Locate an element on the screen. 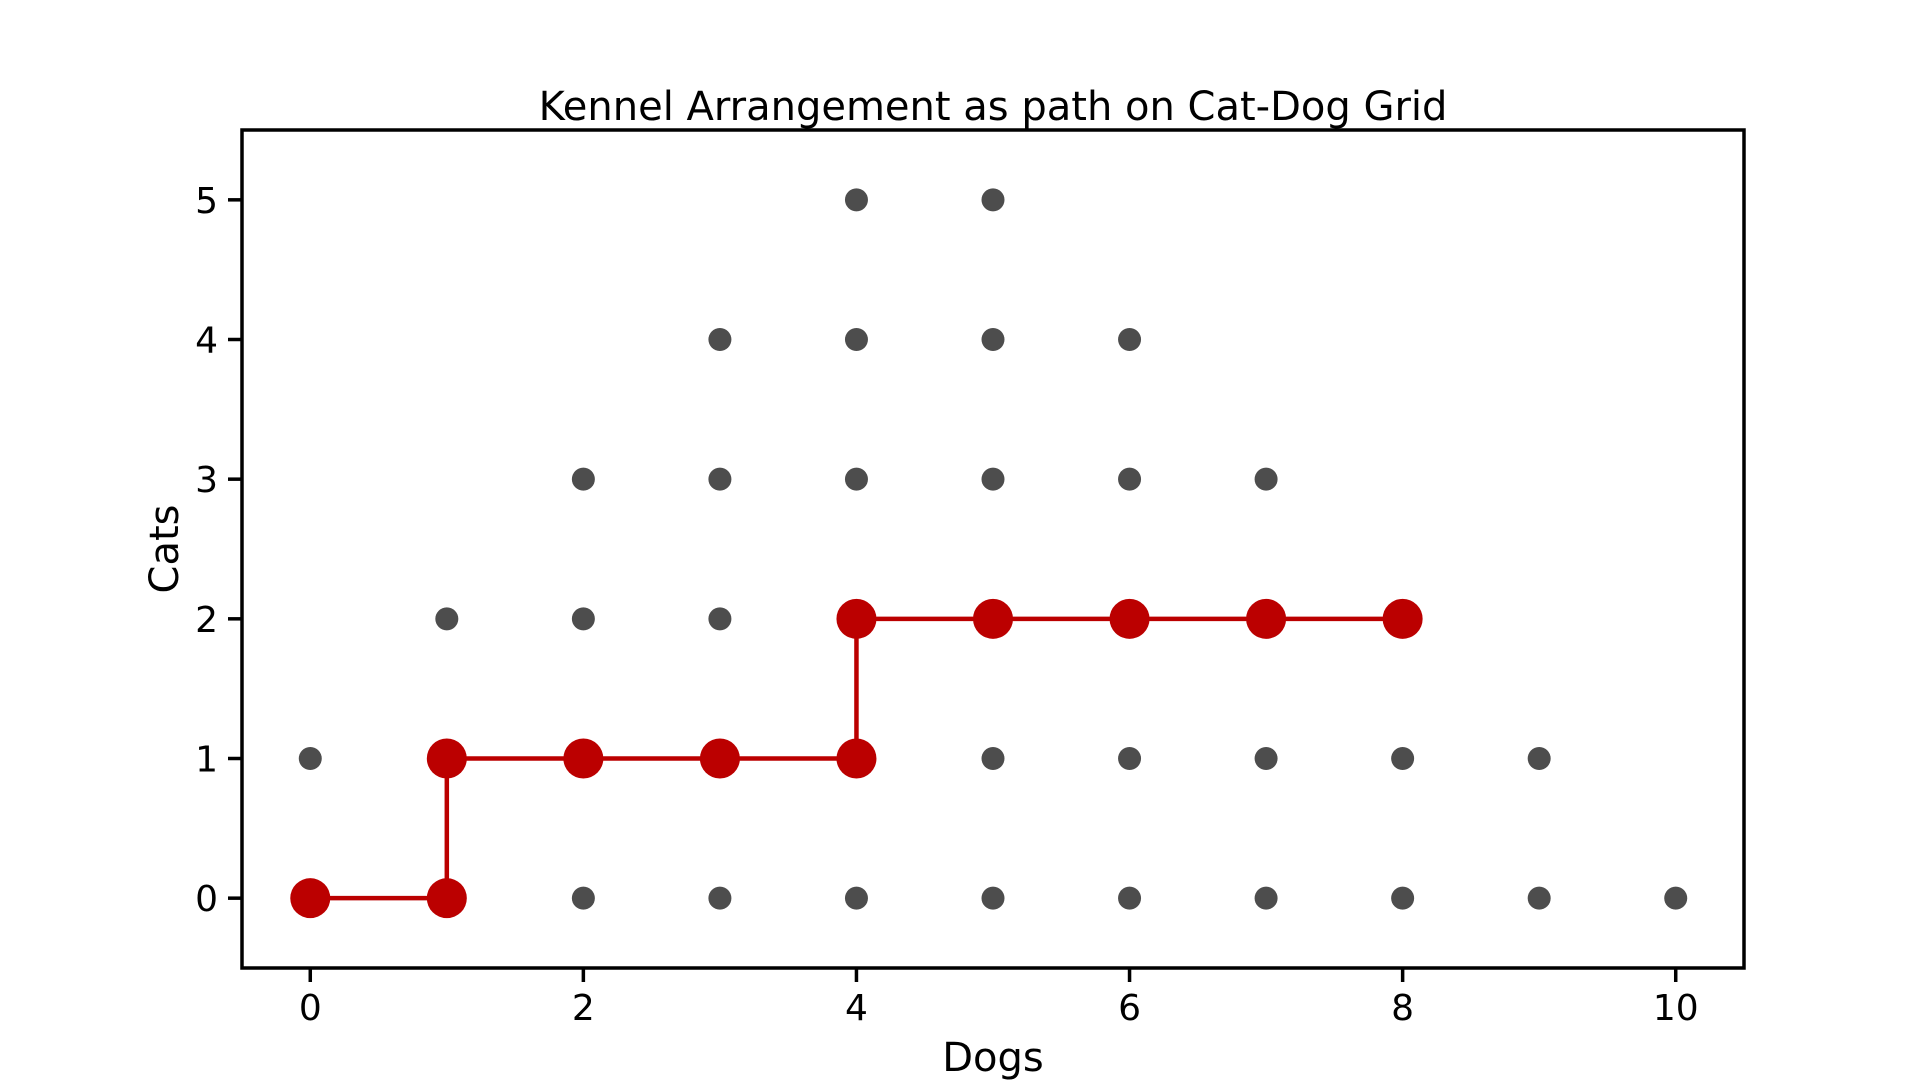 The image size is (1920, 1080). x-tick-label: 8 is located at coordinates (1402, 1008).